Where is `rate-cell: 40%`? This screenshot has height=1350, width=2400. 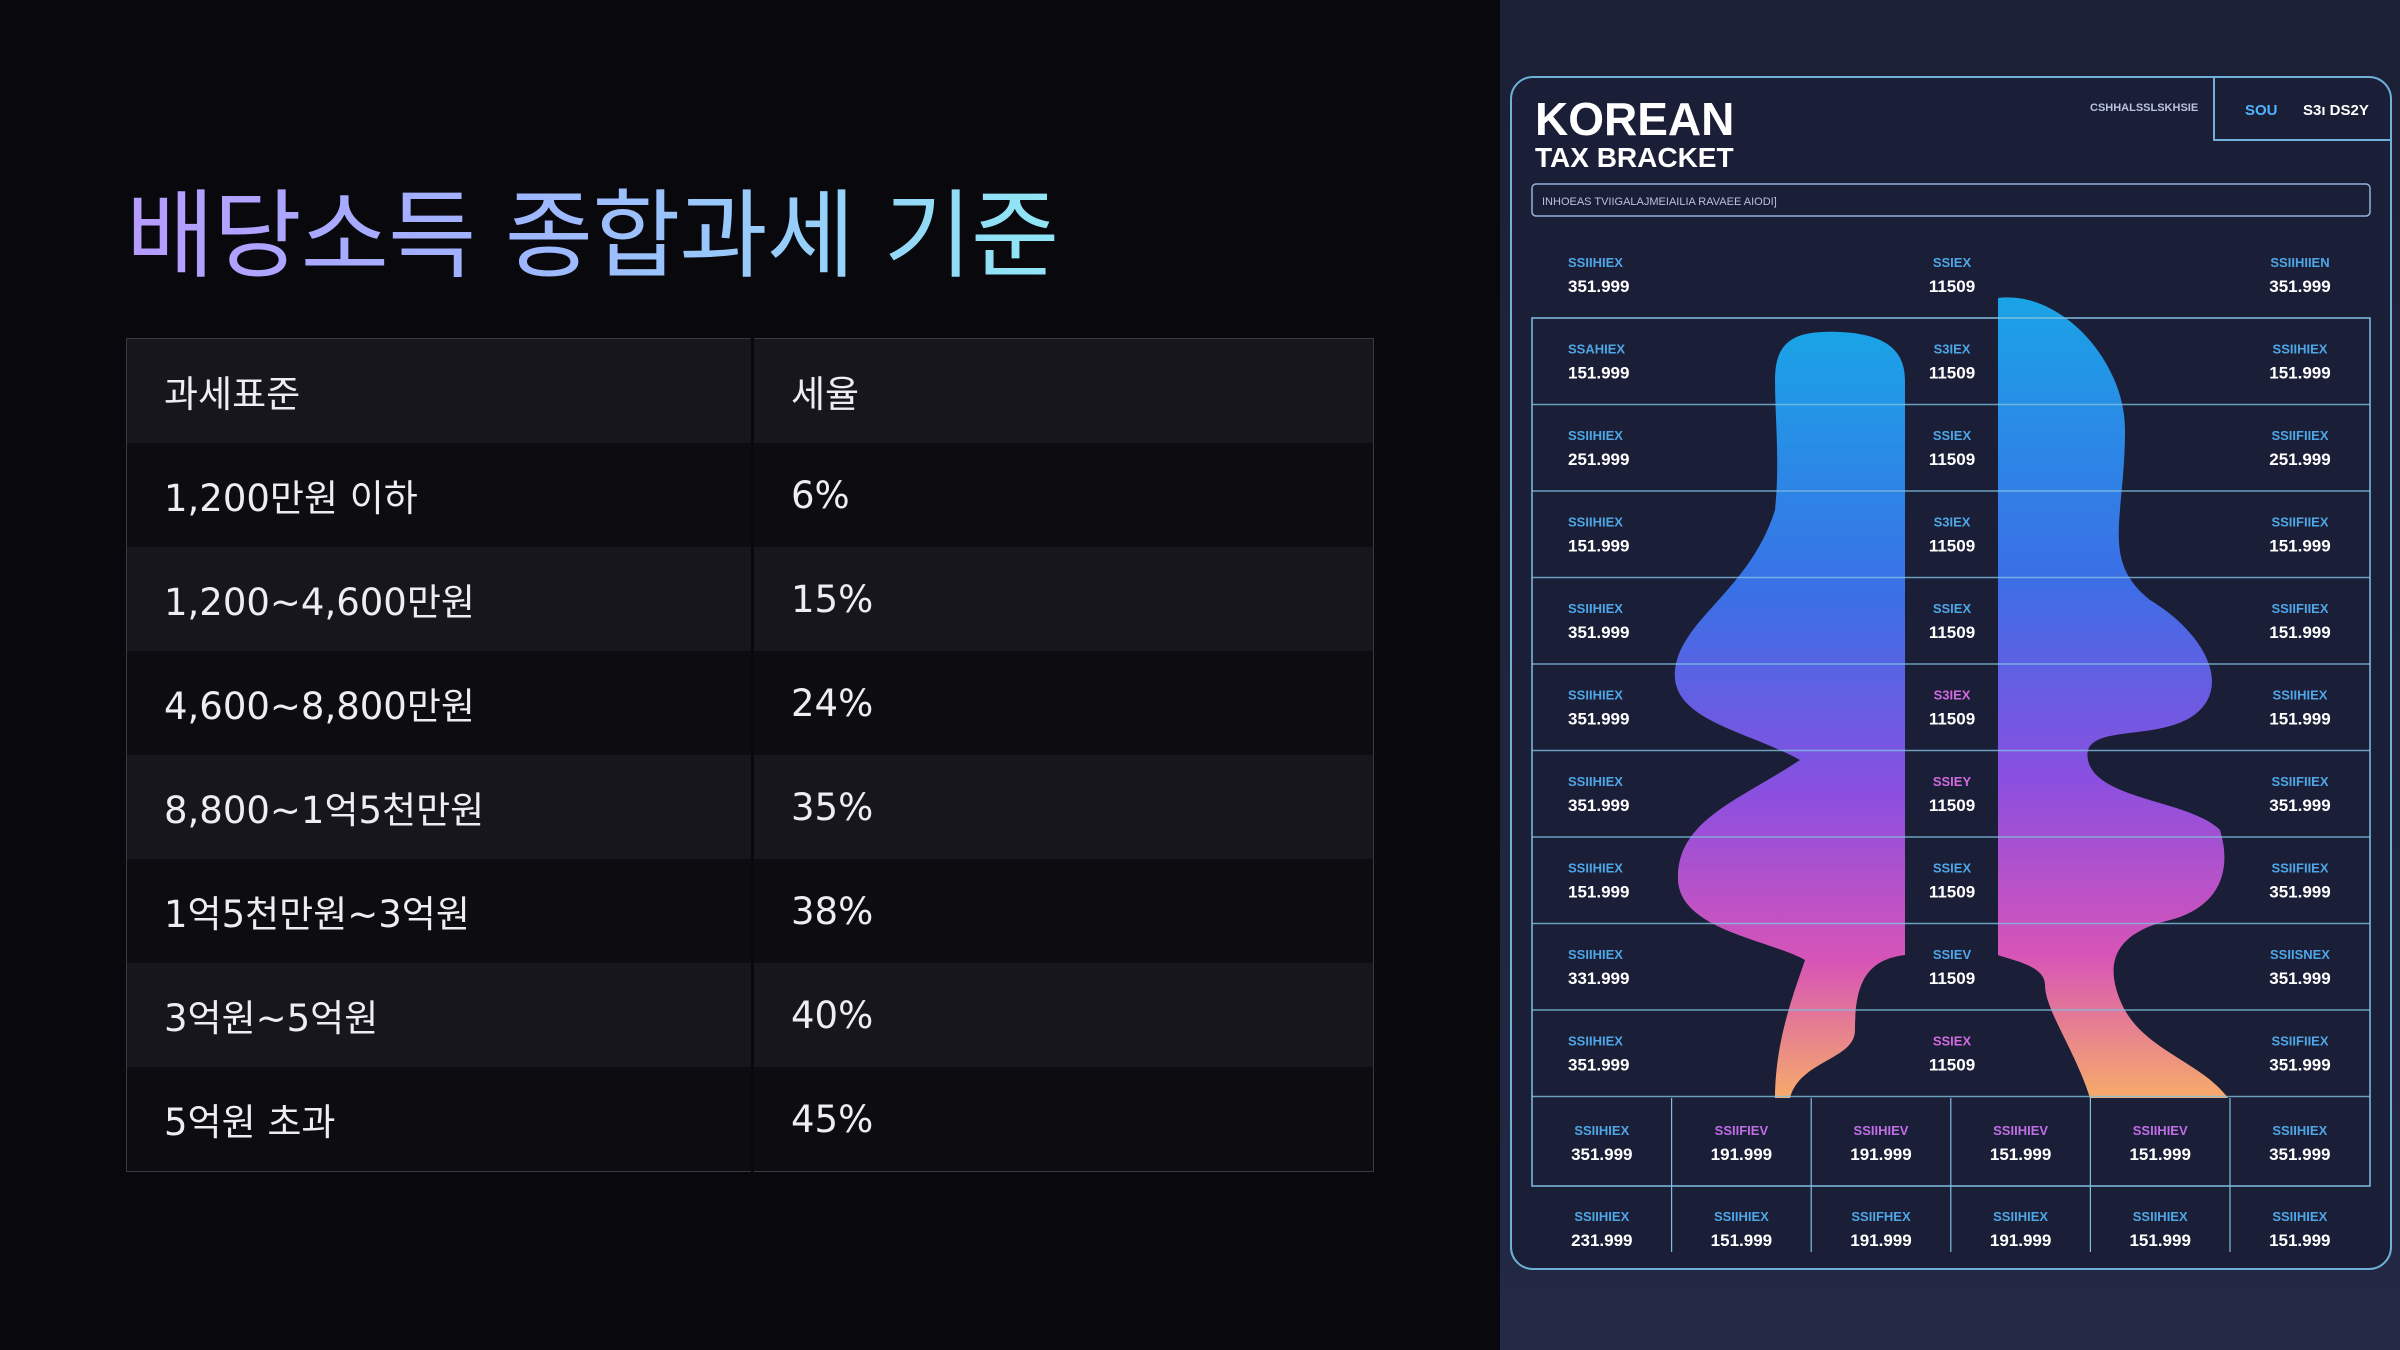
rate-cell: 40% is located at coordinates (832, 1015).